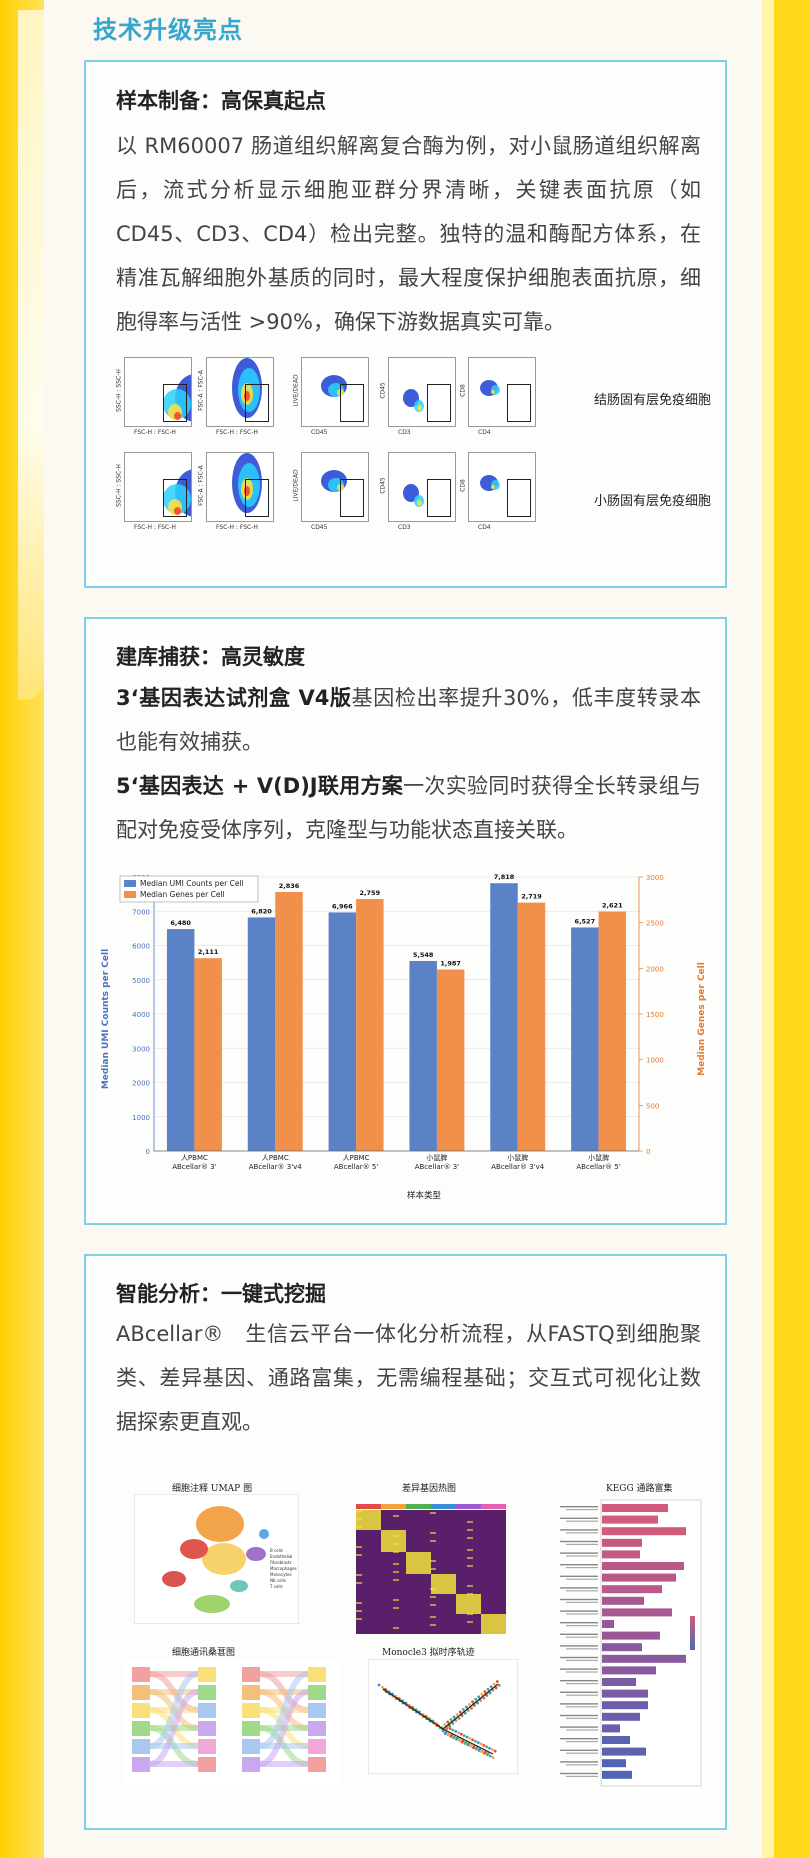 Image resolution: width=810 pixels, height=1858 pixels. Describe the element at coordinates (192, 883) in the screenshot. I see `legend-label-umi: Median UMI Counts per Cell` at that location.